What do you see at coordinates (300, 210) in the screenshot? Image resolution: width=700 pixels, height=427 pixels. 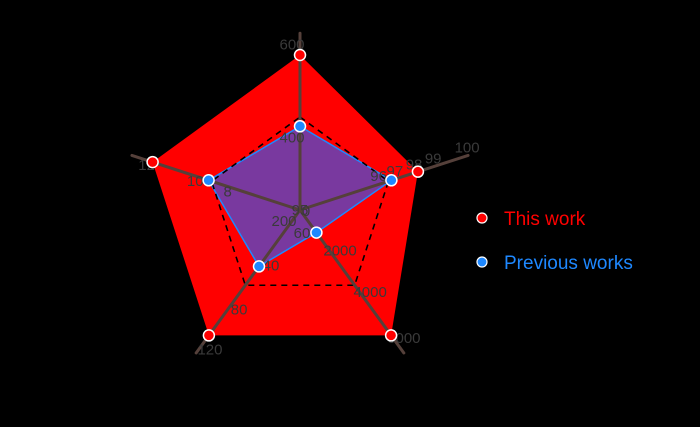 I see `center-tick-label: 95` at bounding box center [300, 210].